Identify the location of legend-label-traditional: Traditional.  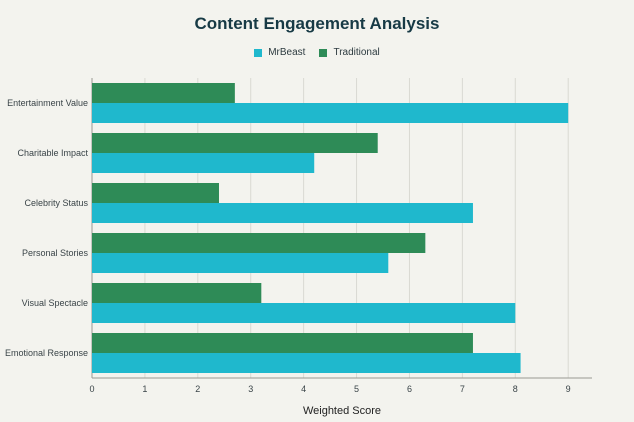
(356, 52).